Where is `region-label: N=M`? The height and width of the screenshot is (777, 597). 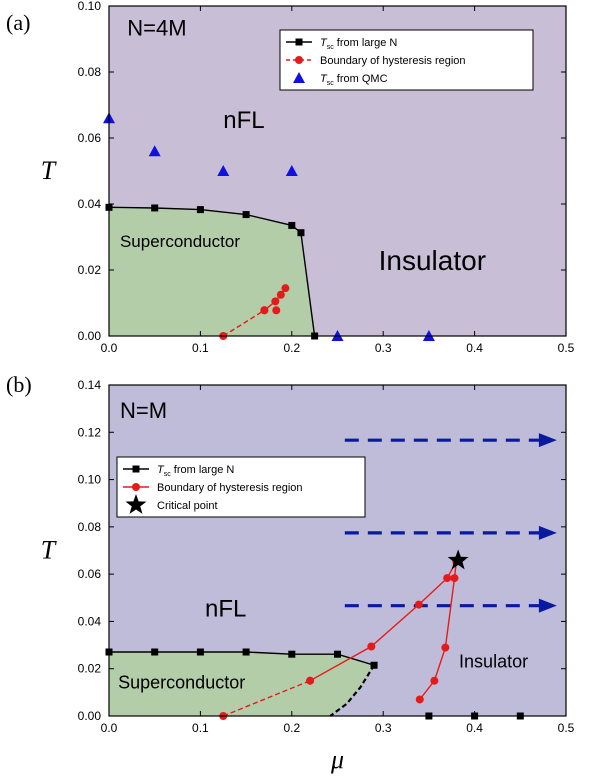
region-label: N=M is located at coordinates (143, 410).